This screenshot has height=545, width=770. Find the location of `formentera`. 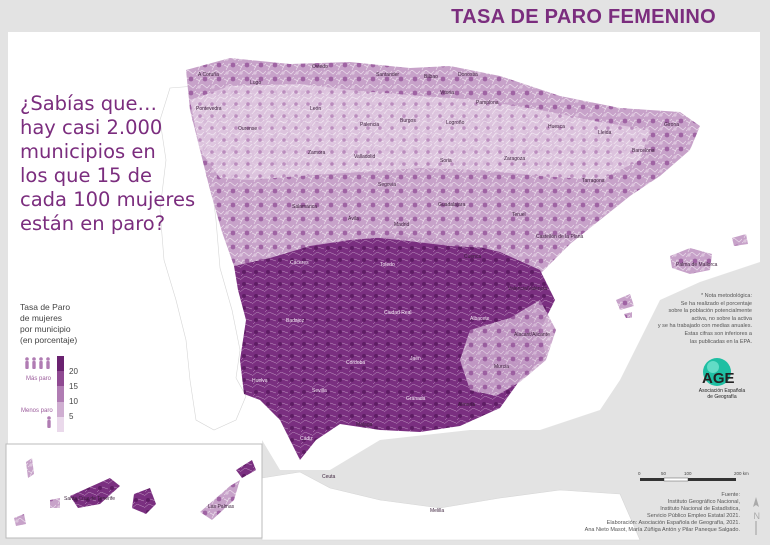

formentera is located at coordinates (628, 315).